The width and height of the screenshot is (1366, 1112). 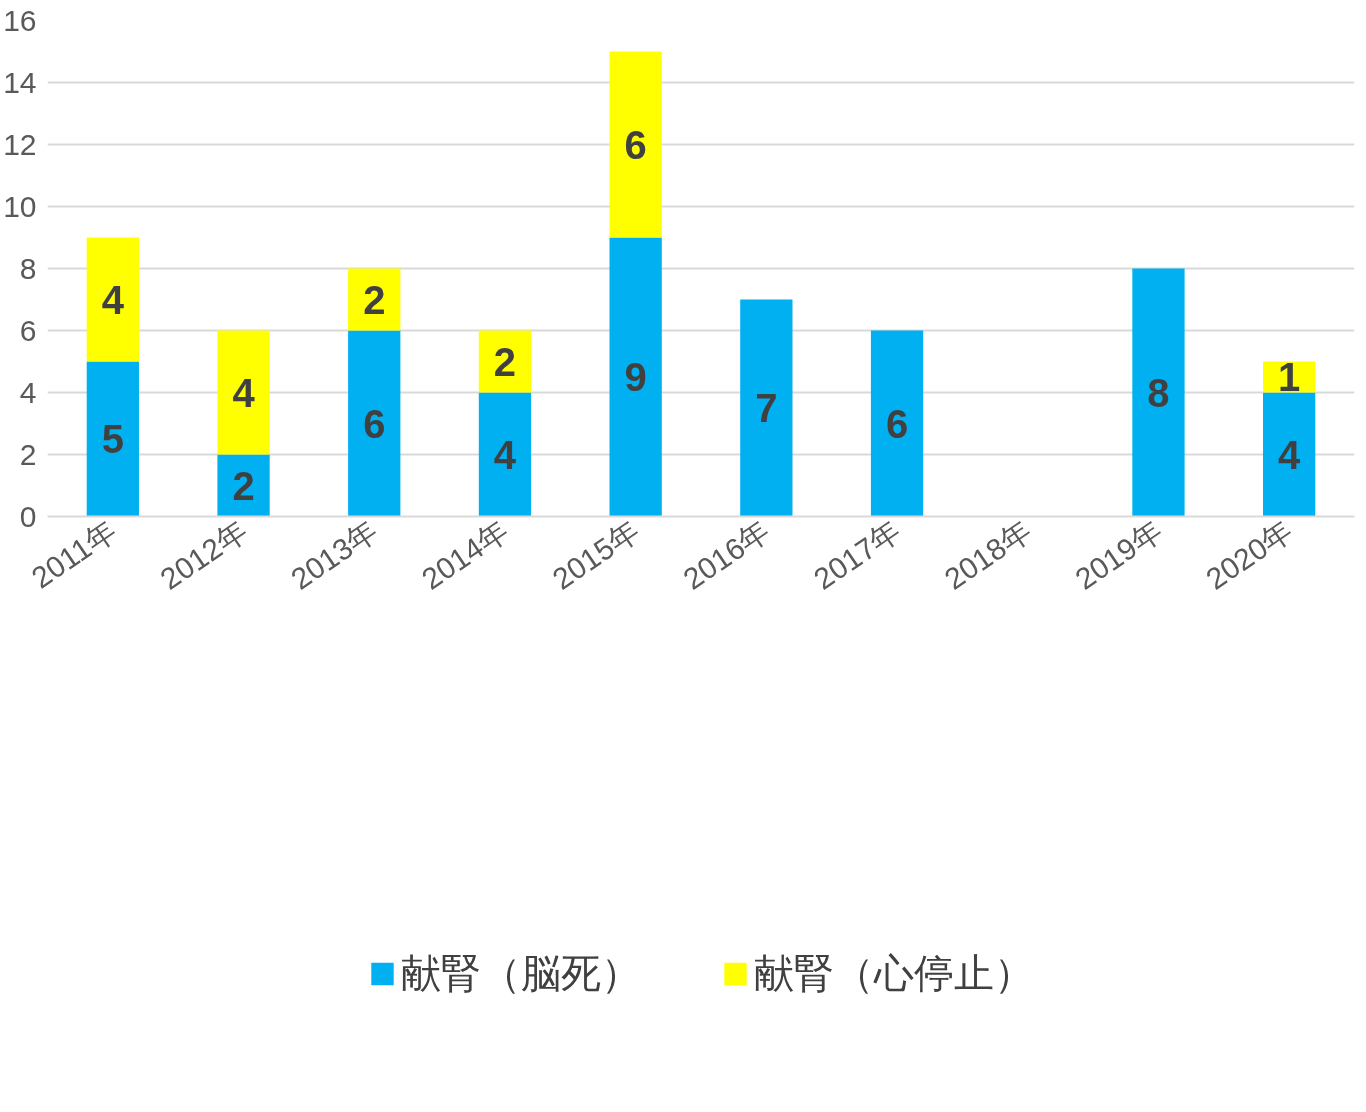 What do you see at coordinates (893, 973) in the screenshot?
I see `legend-label: 献腎（心停止）` at bounding box center [893, 973].